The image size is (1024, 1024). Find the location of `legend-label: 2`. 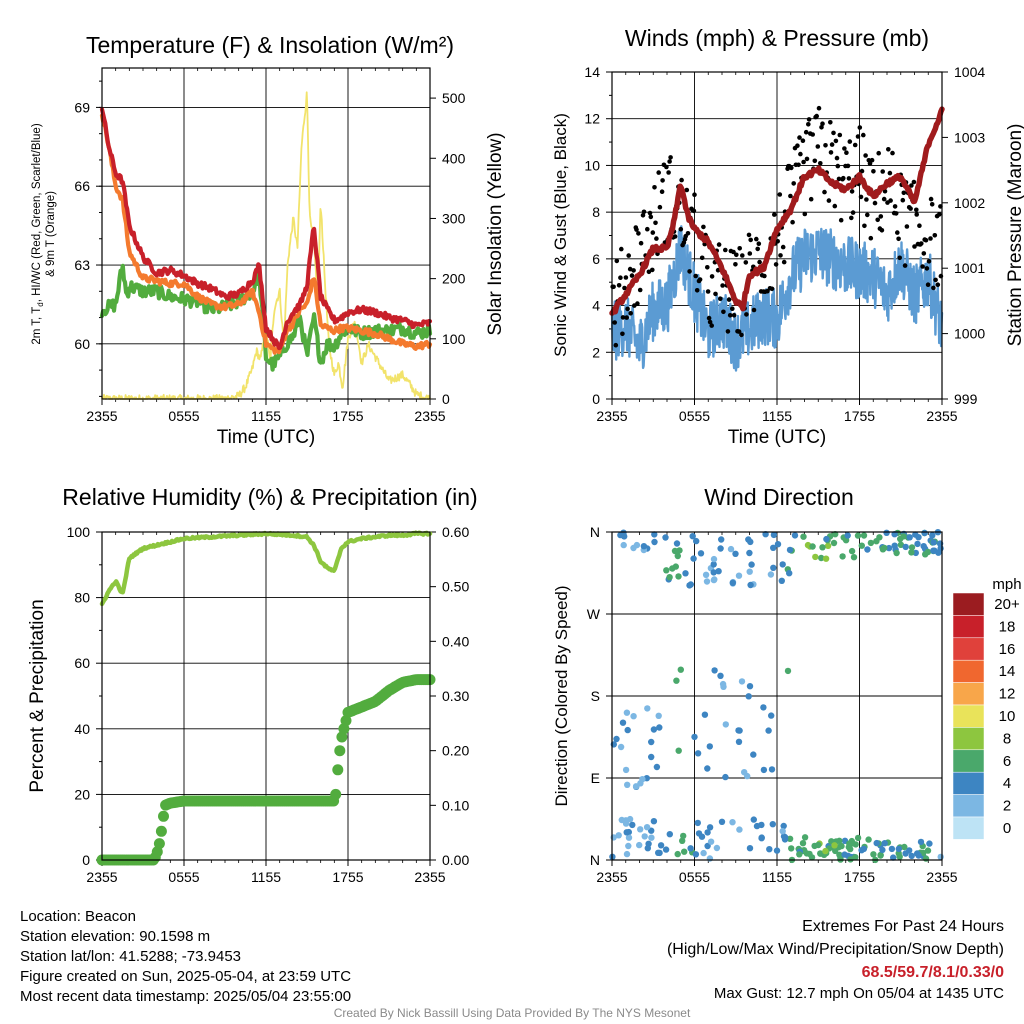

legend-label: 2 is located at coordinates (1007, 806).